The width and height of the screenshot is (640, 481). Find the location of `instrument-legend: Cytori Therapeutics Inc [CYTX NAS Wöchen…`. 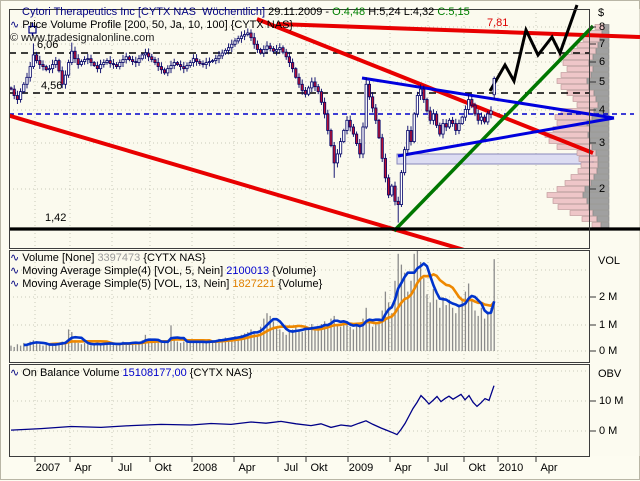

instrument-legend: Cytori Therapeutics Inc [CYTX NAS Wöchen… is located at coordinates (240, 20).